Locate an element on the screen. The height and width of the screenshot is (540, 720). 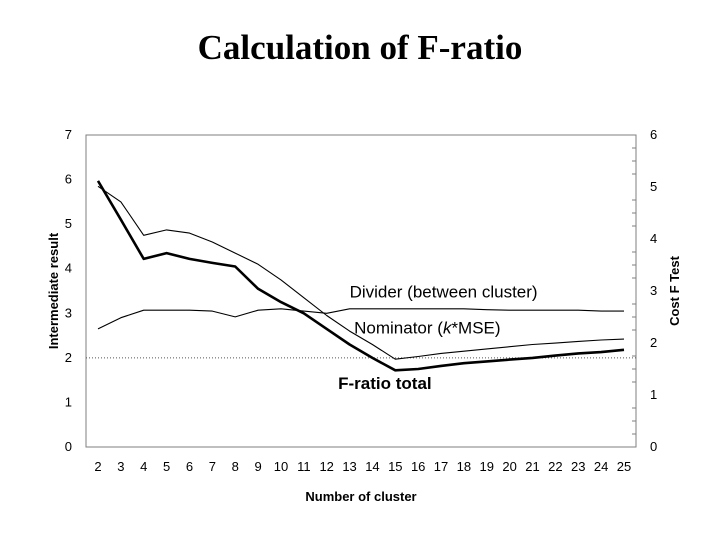
y2-tick-label: 6 is located at coordinates (653, 134).